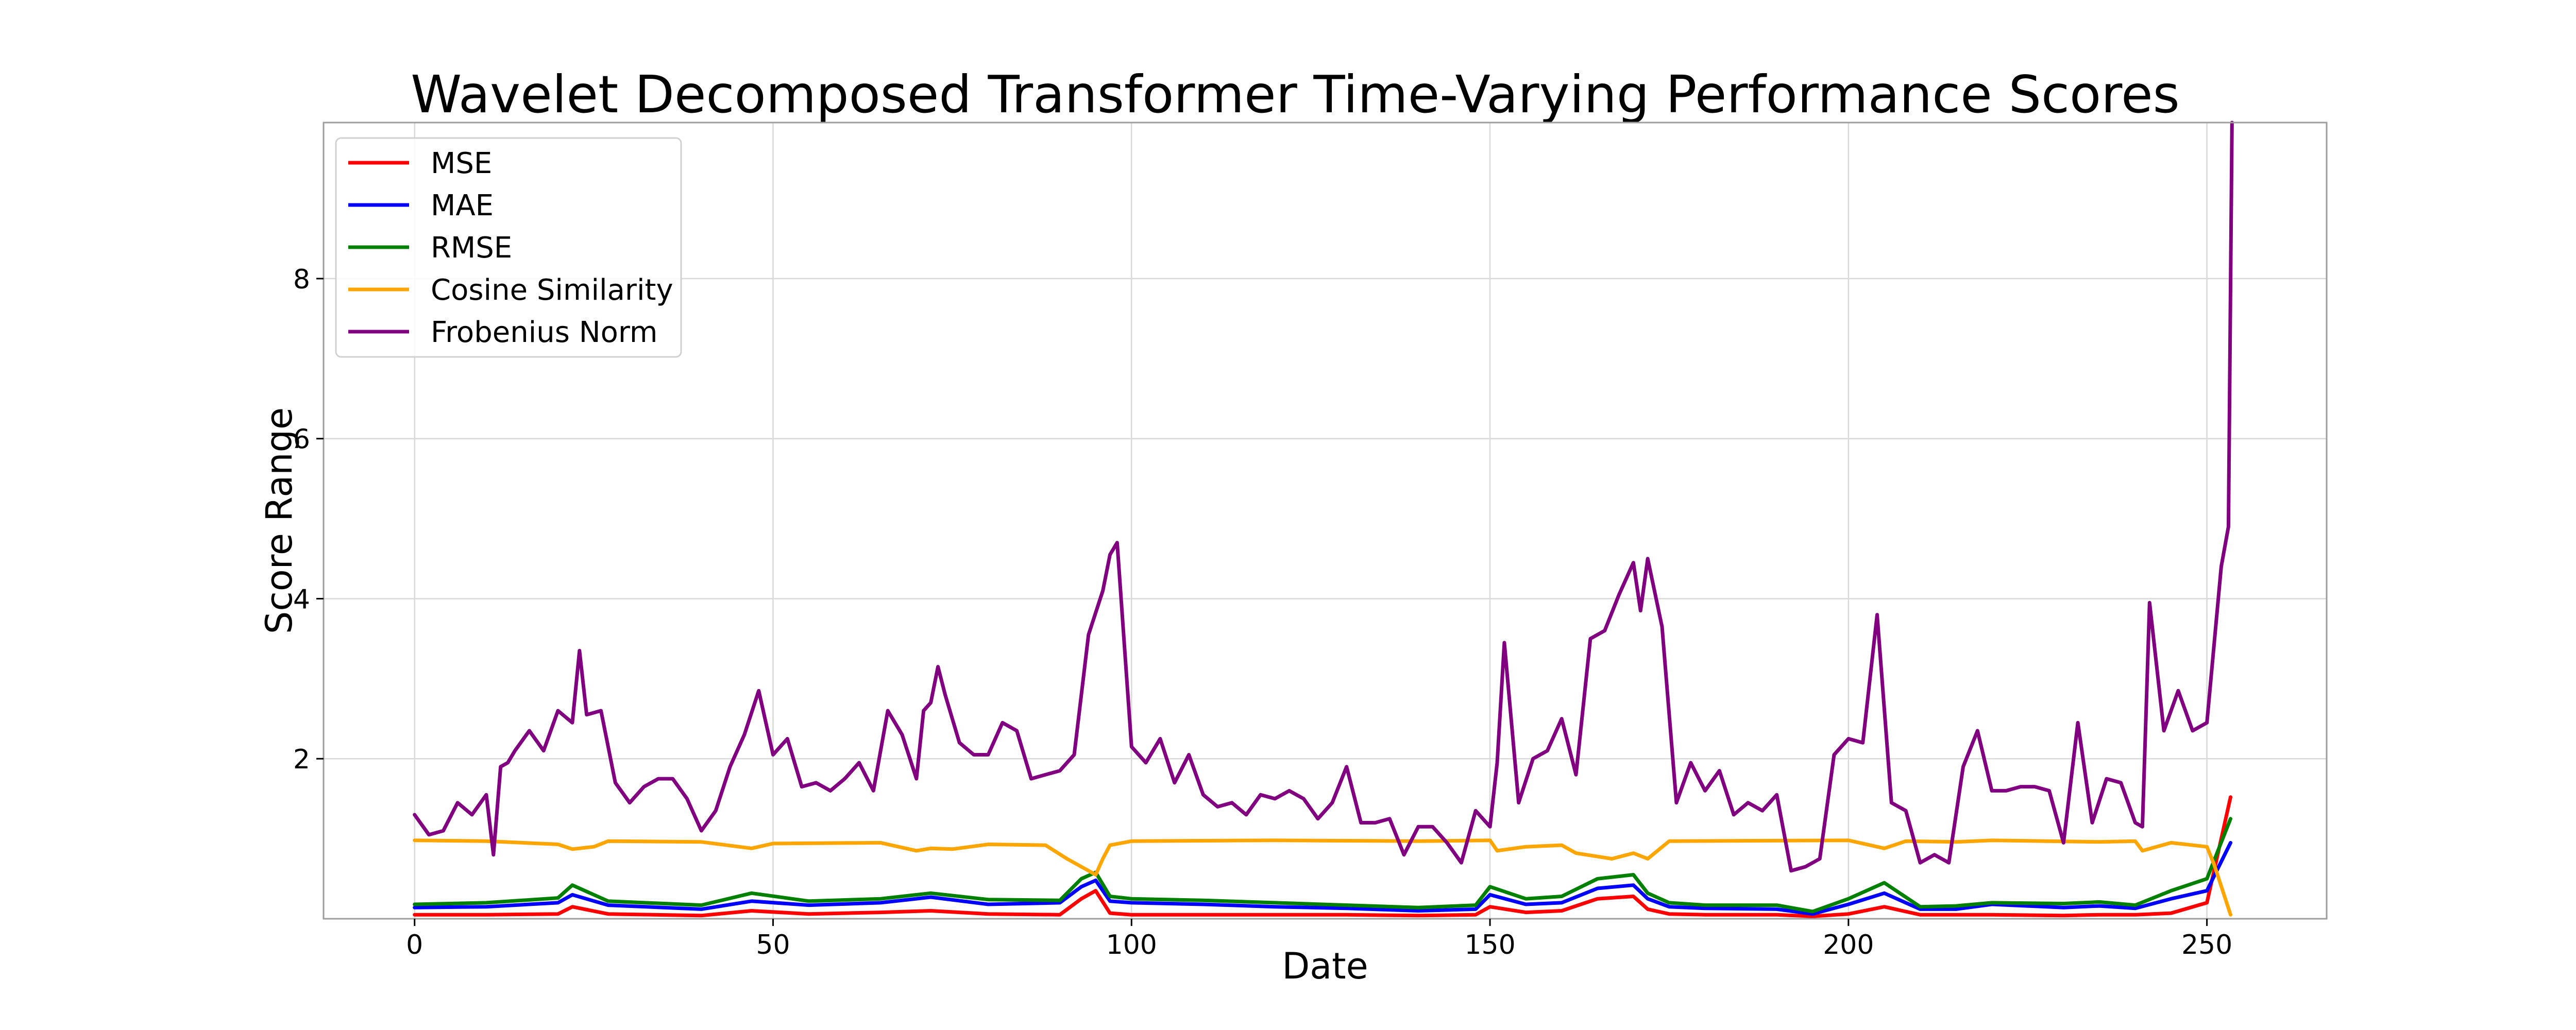  Describe the element at coordinates (301, 279) in the screenshot. I see `y-tick-label: 8` at that location.